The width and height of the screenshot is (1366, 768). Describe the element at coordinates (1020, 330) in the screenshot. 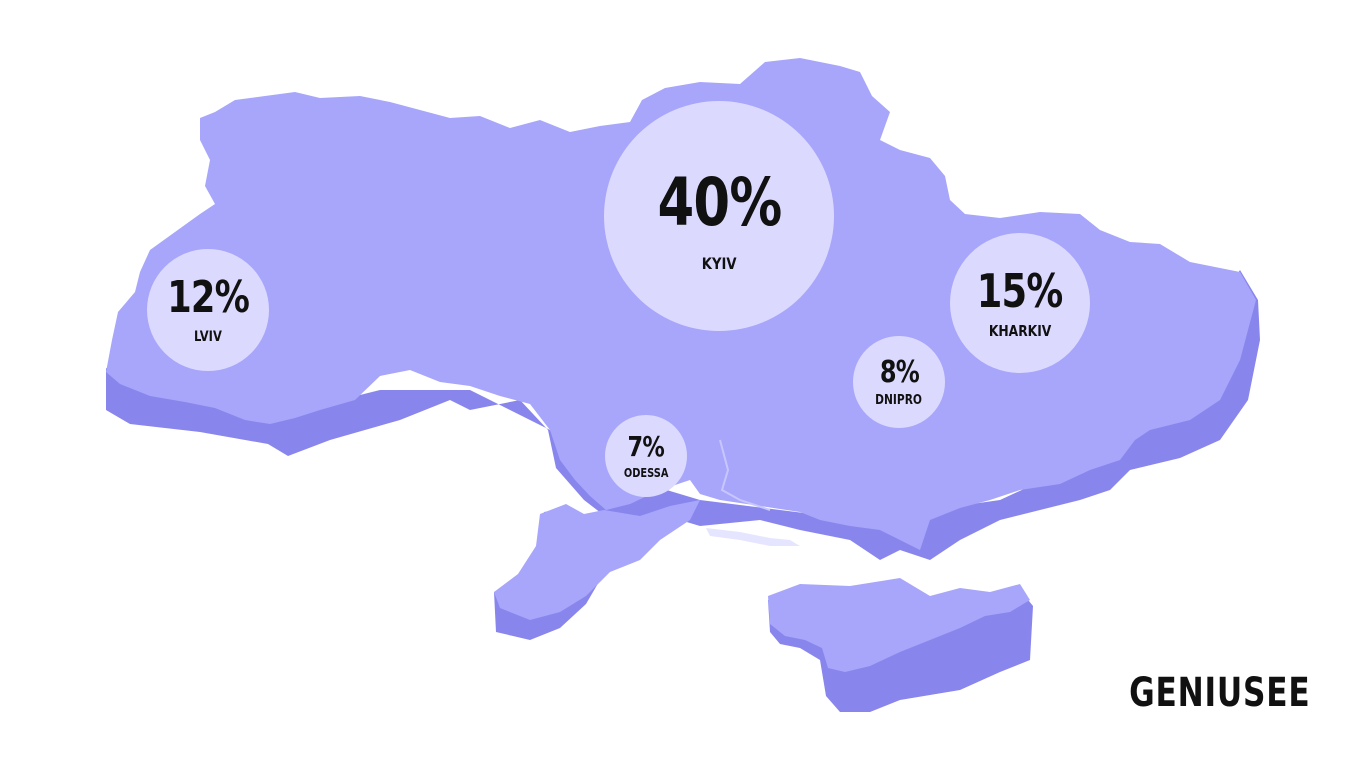

I see `kharkiv-label: KHARKIV` at that location.